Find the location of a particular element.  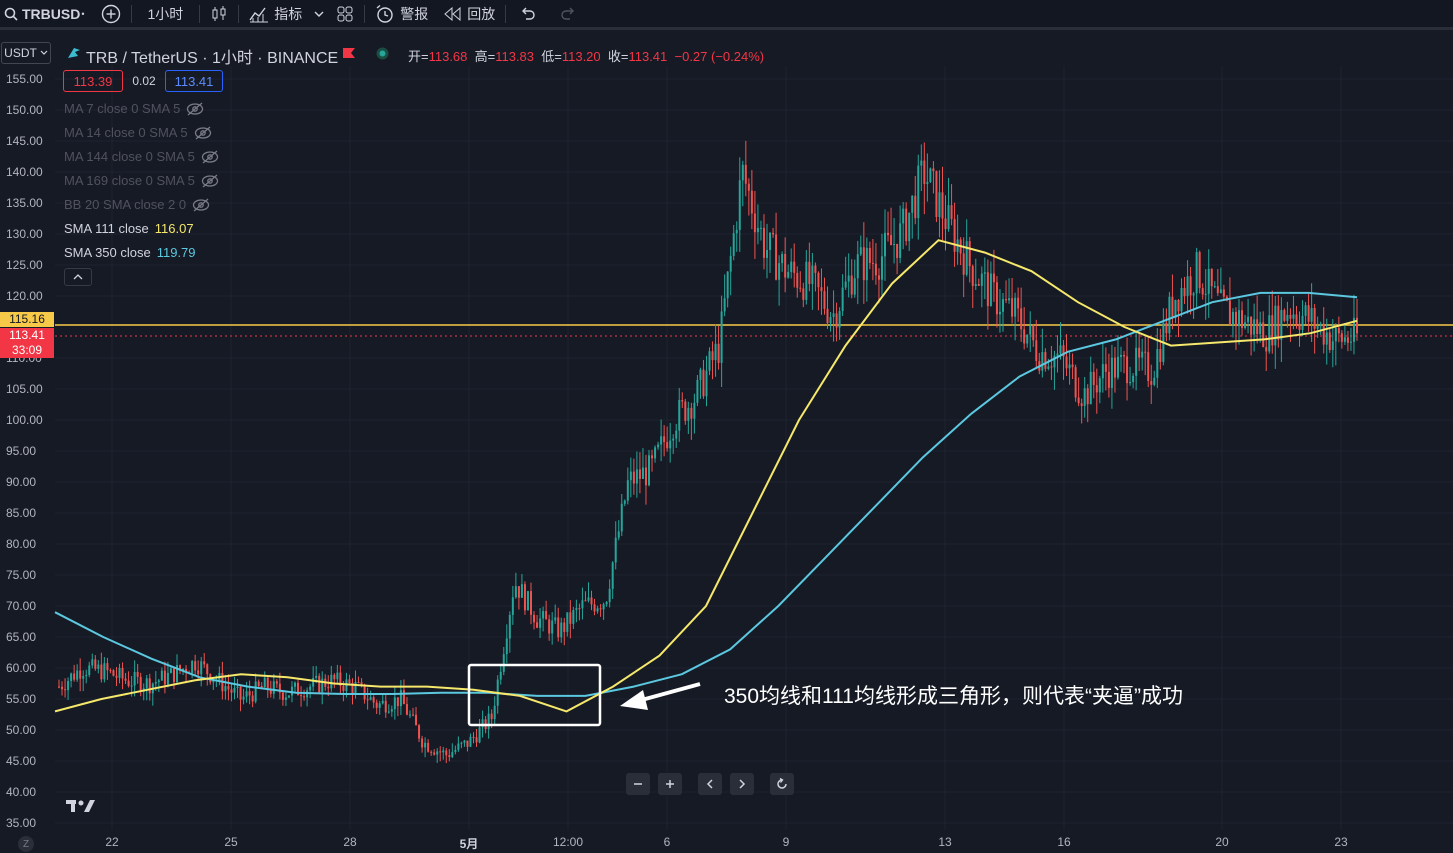

search-icon is located at coordinates (11, 14).